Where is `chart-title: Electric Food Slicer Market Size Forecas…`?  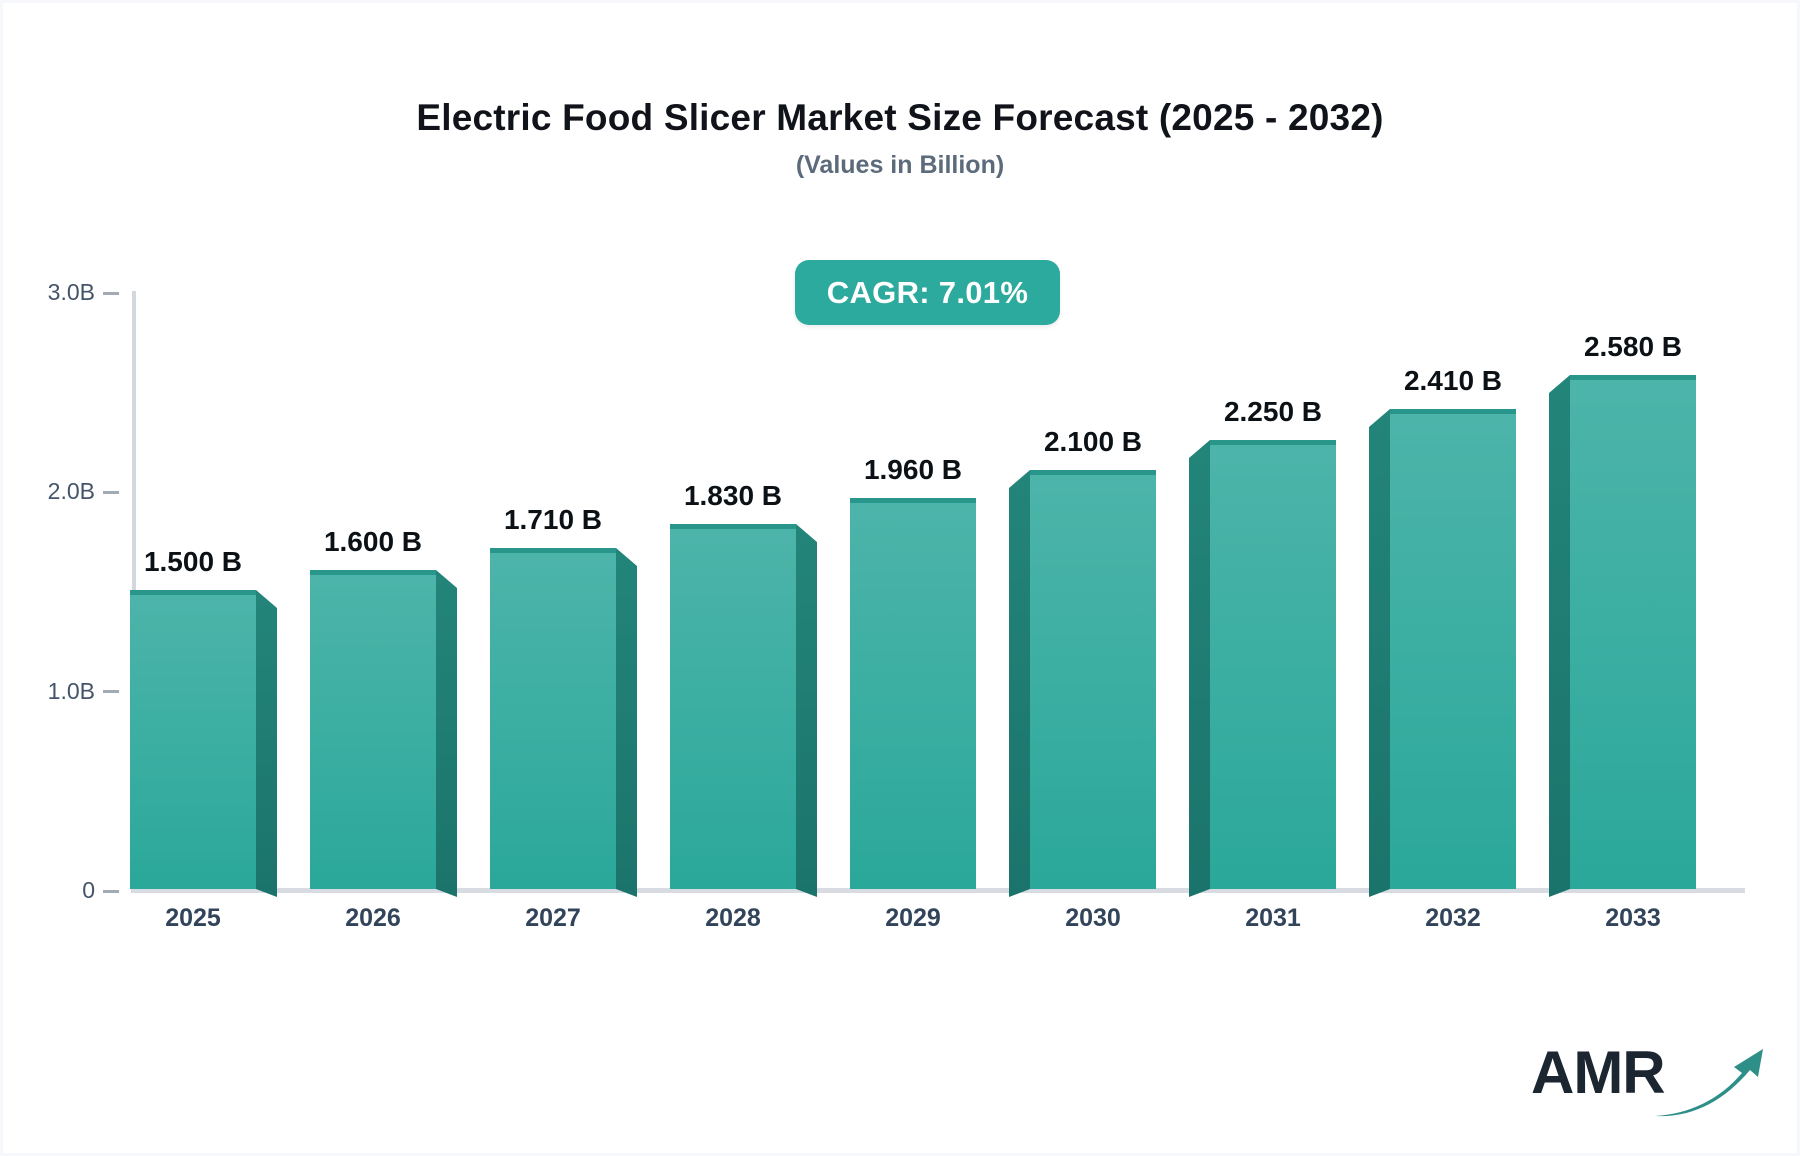
chart-title: Electric Food Slicer Market Size Forecas… is located at coordinates (900, 117).